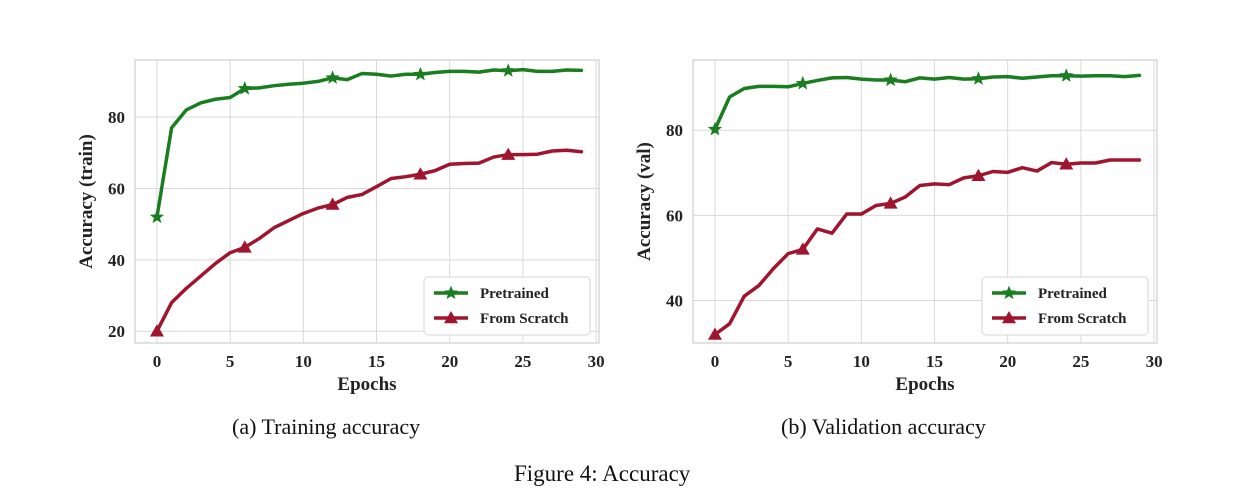 The width and height of the screenshot is (1243, 501). I want to click on y-tick-label: 20, so click(116, 331).